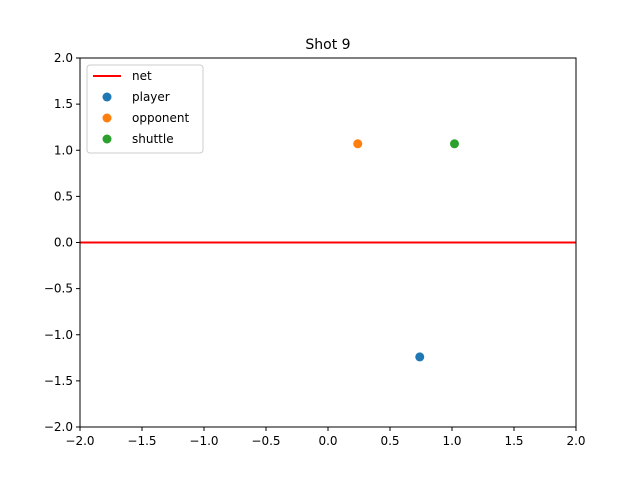 The height and width of the screenshot is (480, 640). What do you see at coordinates (451, 441) in the screenshot?
I see `x-tick-label: 1.0` at bounding box center [451, 441].